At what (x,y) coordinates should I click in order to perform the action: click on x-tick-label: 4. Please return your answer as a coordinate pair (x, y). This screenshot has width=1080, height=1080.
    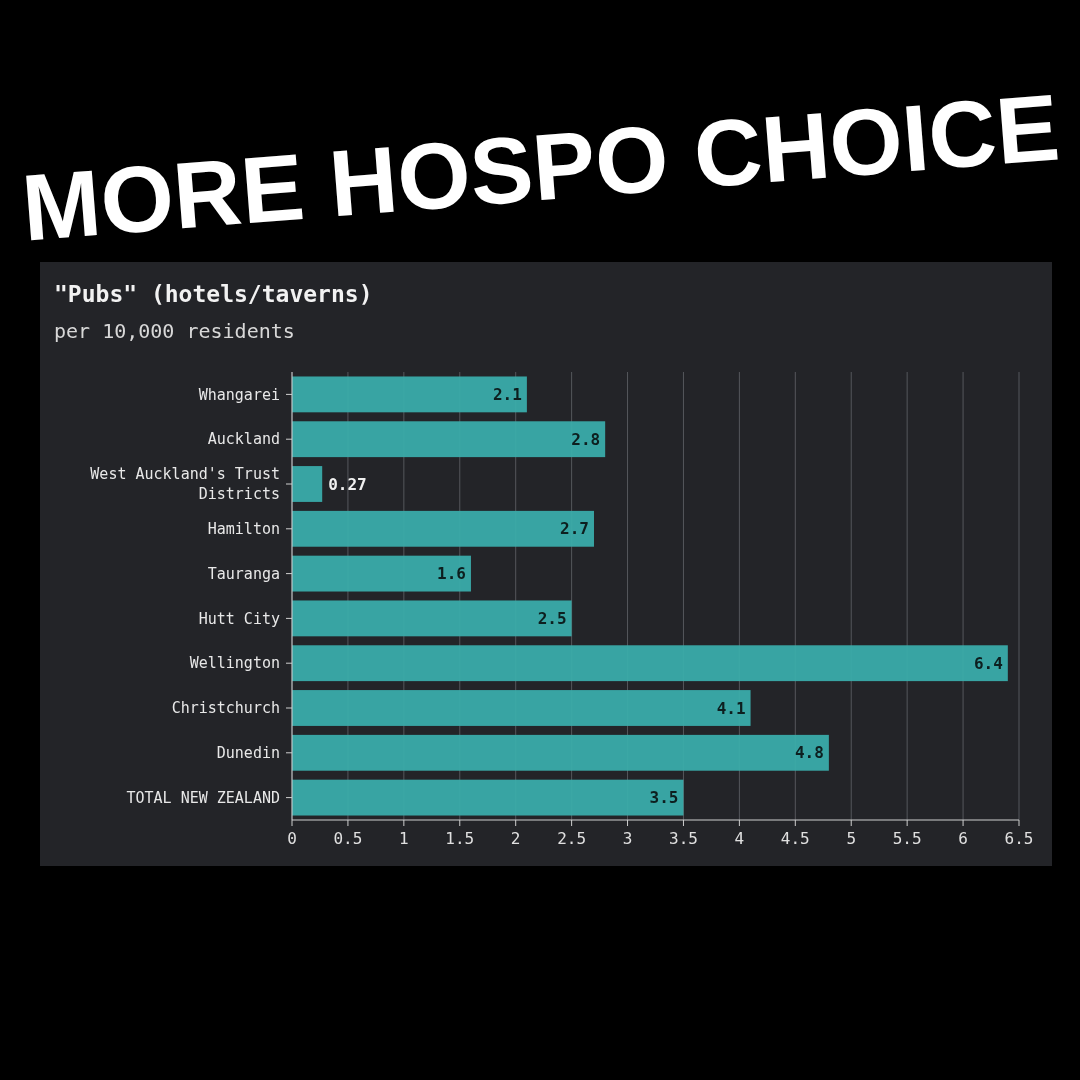
    Looking at the image, I should click on (739, 838).